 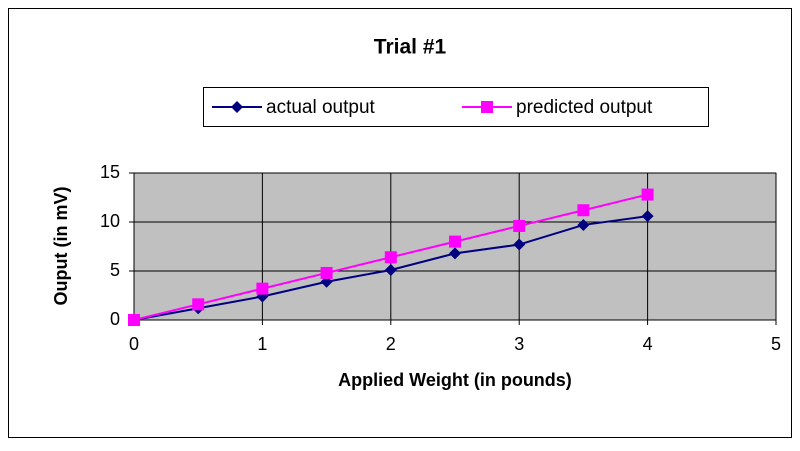 I want to click on x-tick-label: 1, so click(x=262, y=344).